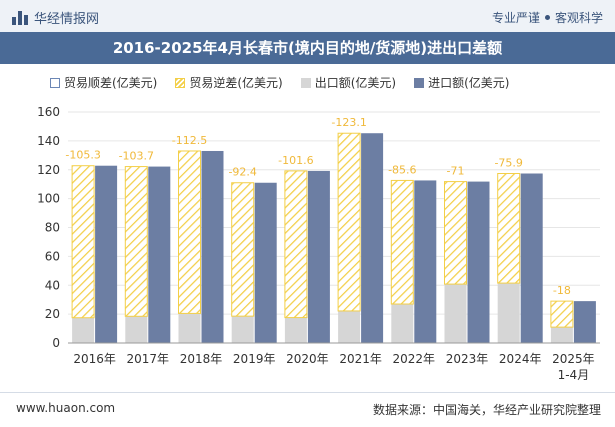 The width and height of the screenshot is (615, 427). What do you see at coordinates (574, 375) in the screenshot?
I see `x-tick-label: 1-4月` at bounding box center [574, 375].